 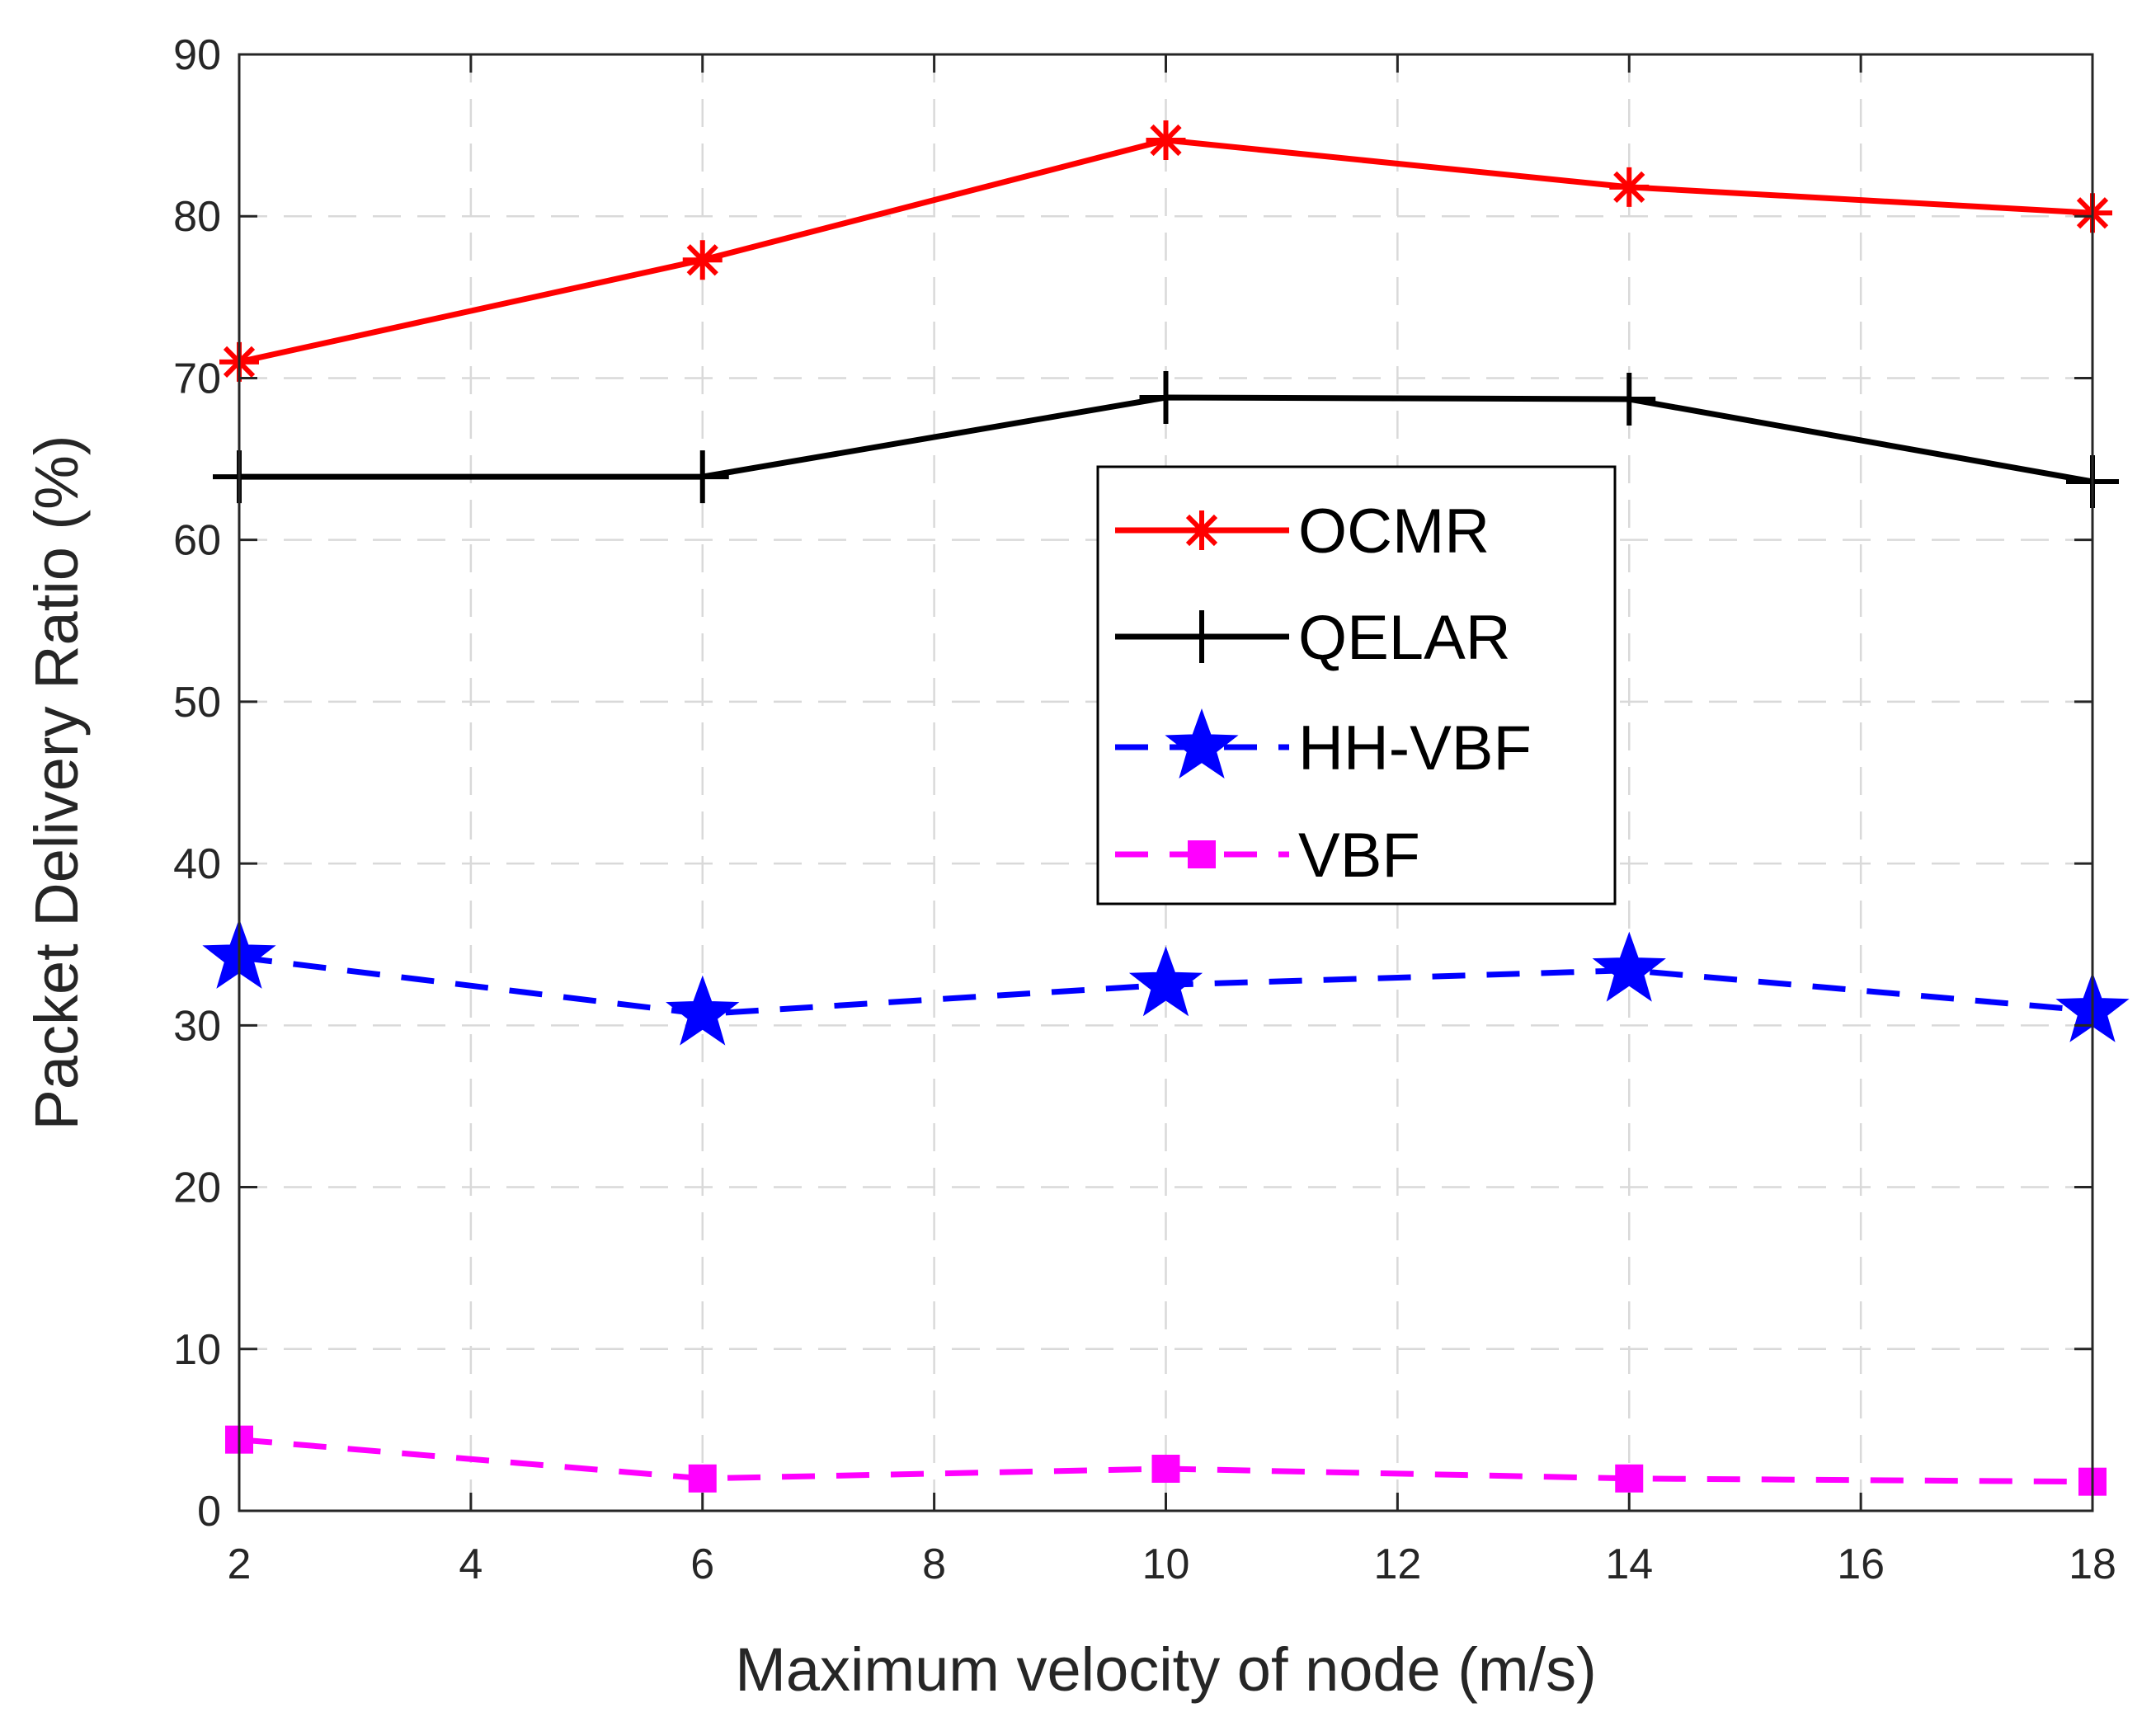 I want to click on y-tick-label: 10, so click(x=197, y=1350).